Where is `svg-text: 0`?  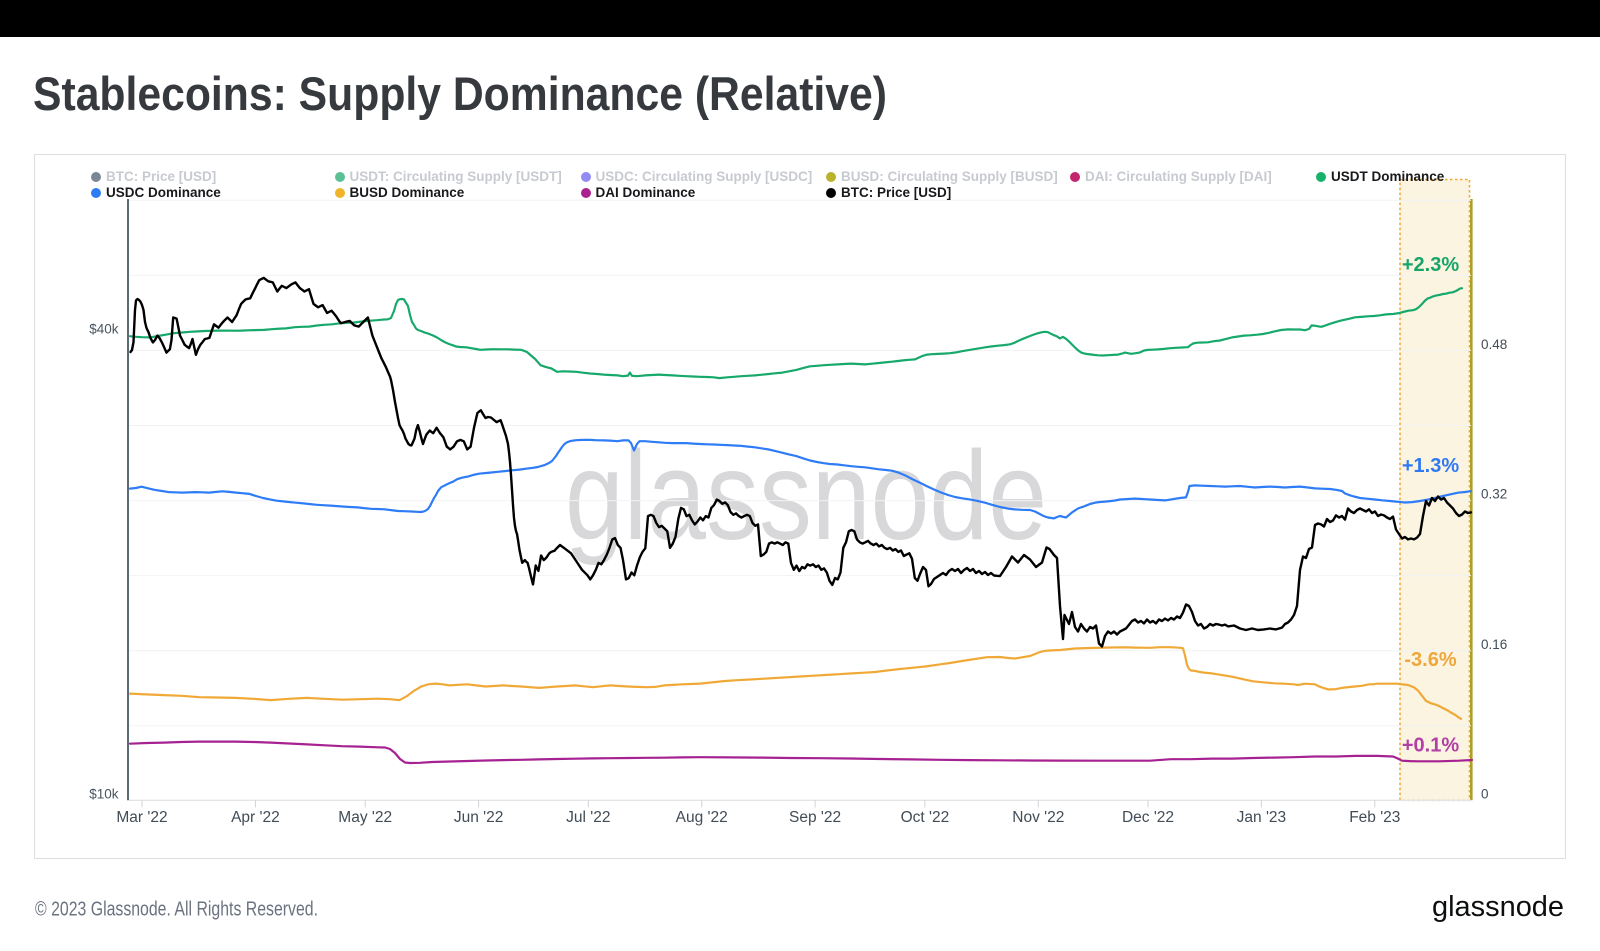
svg-text: 0 is located at coordinates (1485, 793).